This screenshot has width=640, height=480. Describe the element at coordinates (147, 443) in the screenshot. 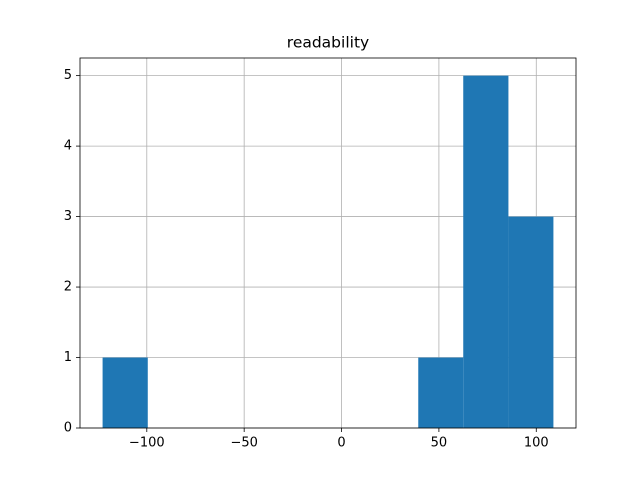

I see `x-tick-label: −100` at that location.